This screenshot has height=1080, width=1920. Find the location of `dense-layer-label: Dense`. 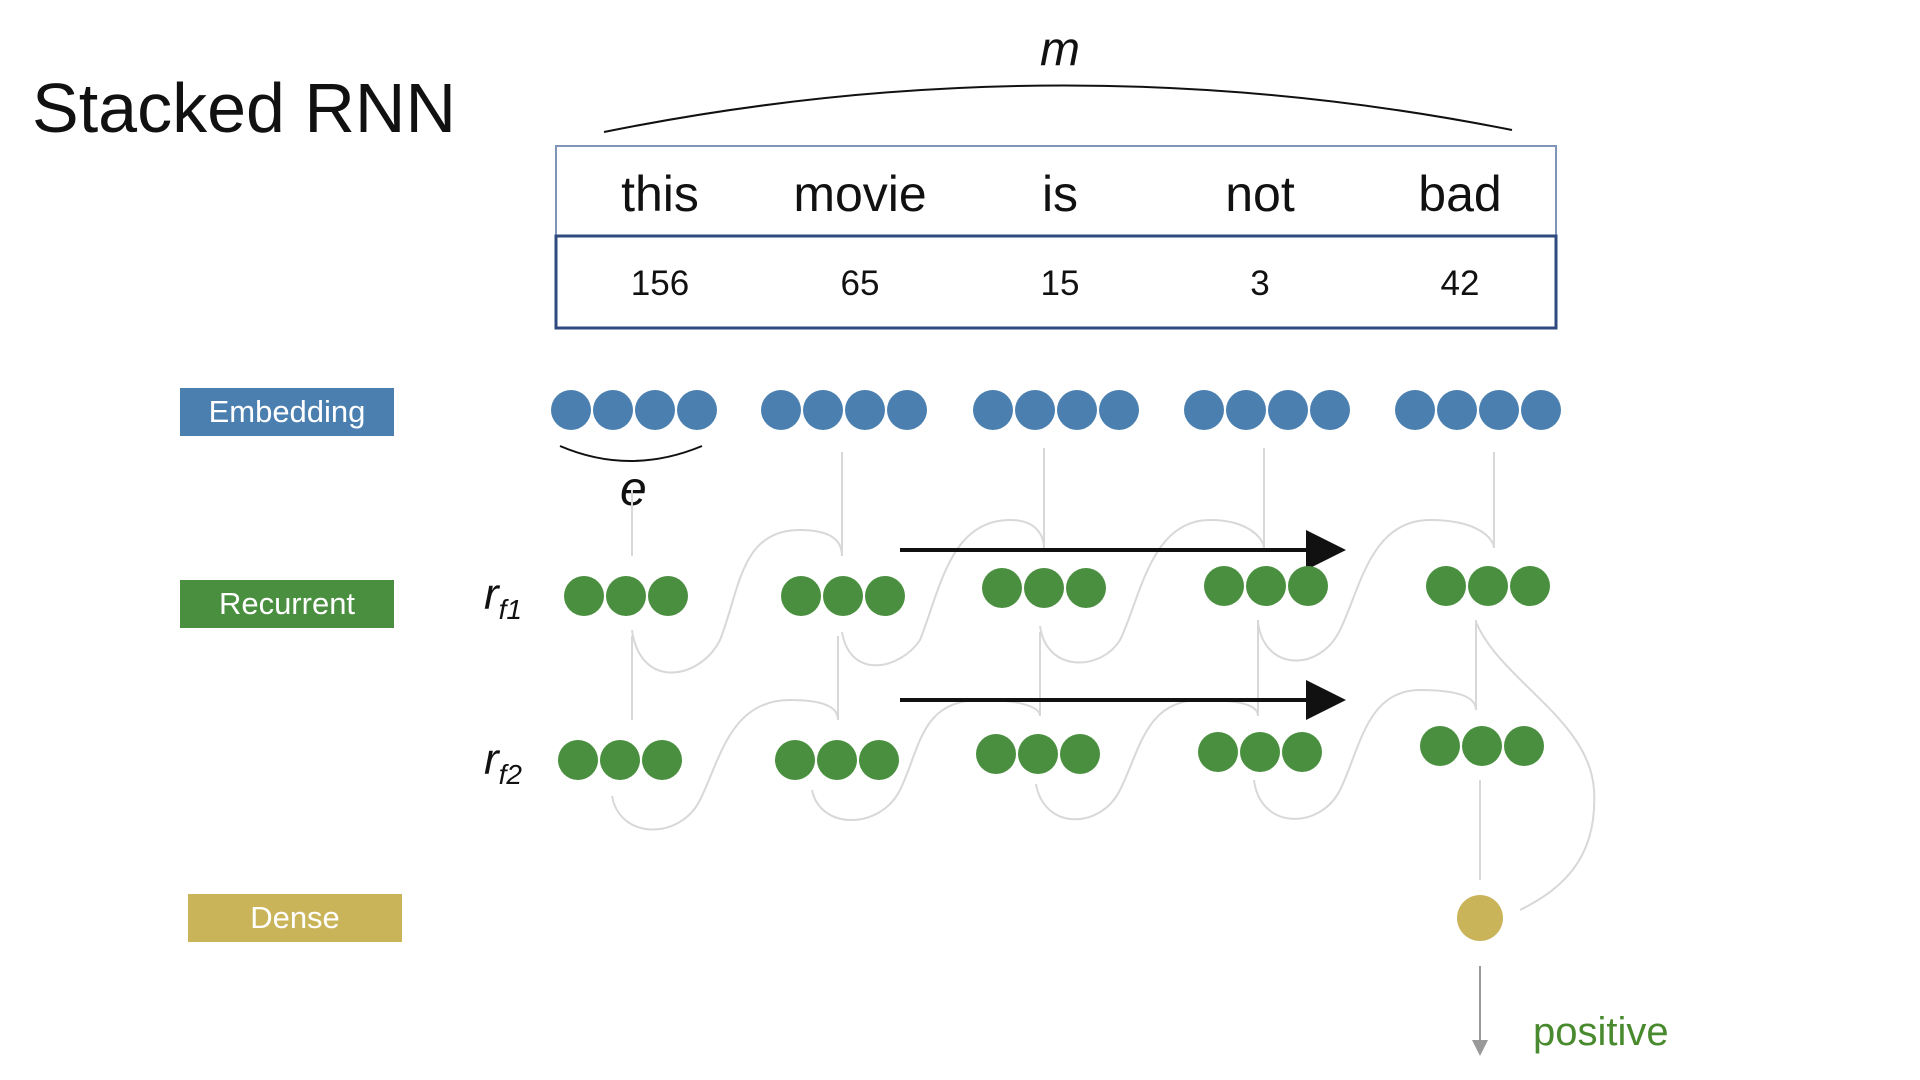

dense-layer-label: Dense is located at coordinates (295, 918).